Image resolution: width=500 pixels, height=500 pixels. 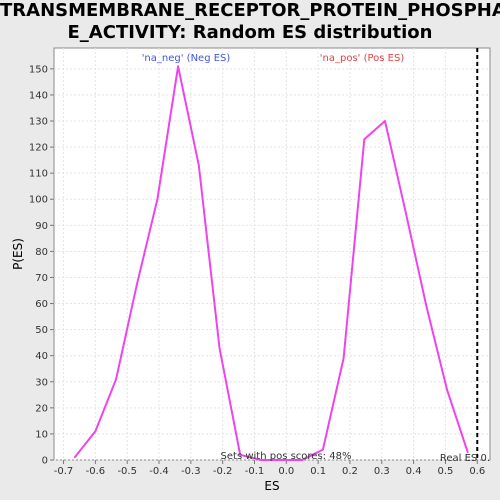 What do you see at coordinates (255, 471) in the screenshot?
I see `x-tick-label: -0.1` at bounding box center [255, 471].